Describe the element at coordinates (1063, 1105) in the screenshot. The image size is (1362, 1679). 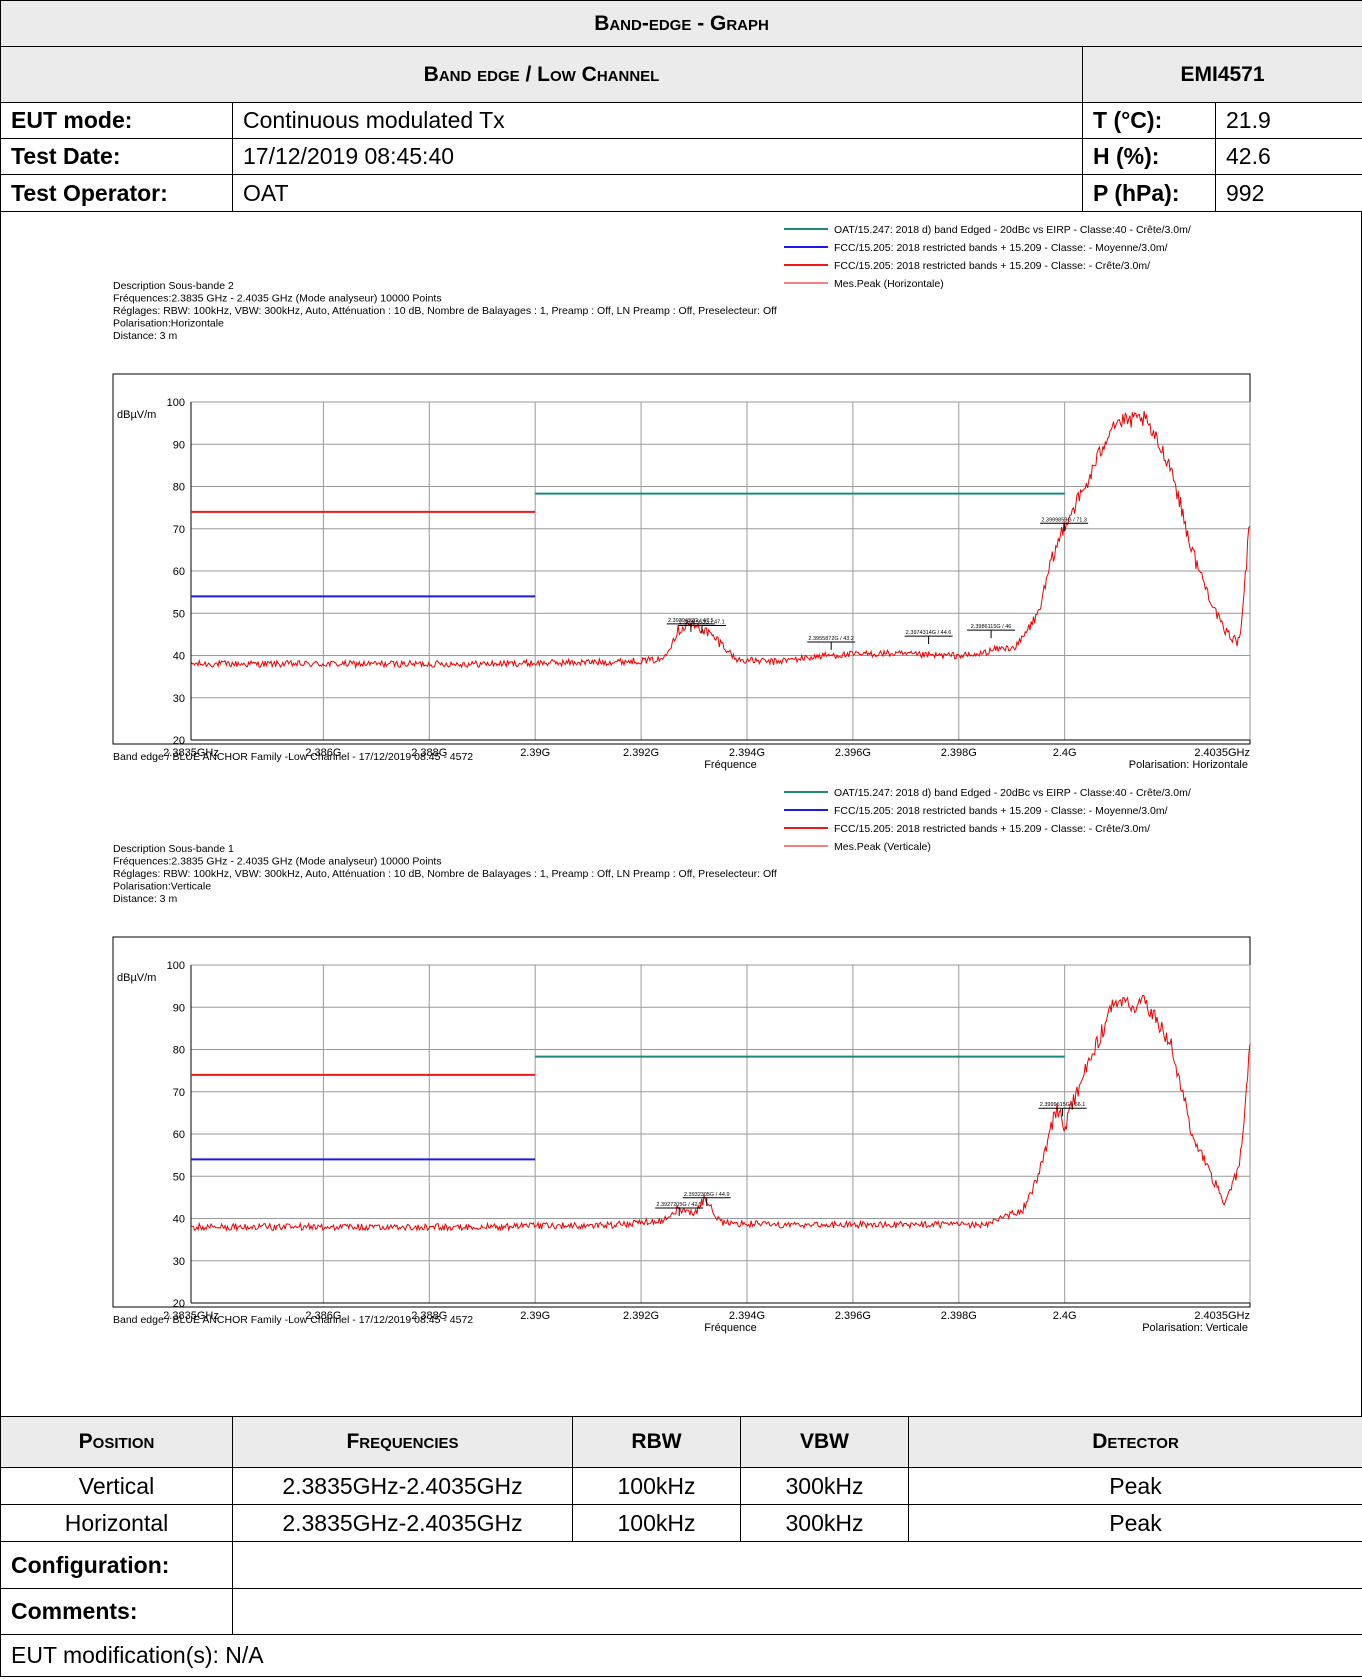
I see `marker-label: 2.3999615G / 66.1` at that location.